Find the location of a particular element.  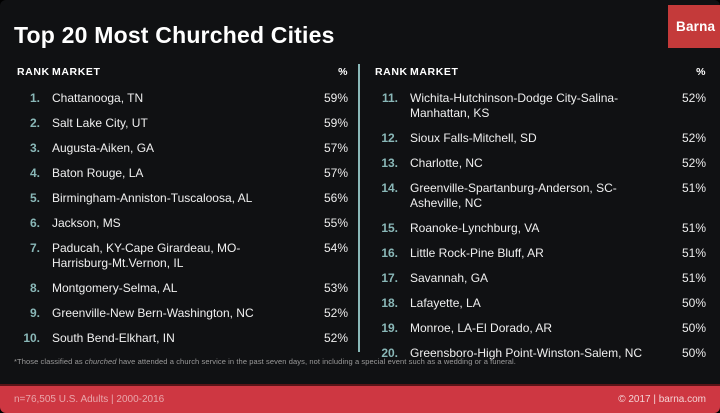

table-left-header: RANK MARKET % is located at coordinates (181, 72).